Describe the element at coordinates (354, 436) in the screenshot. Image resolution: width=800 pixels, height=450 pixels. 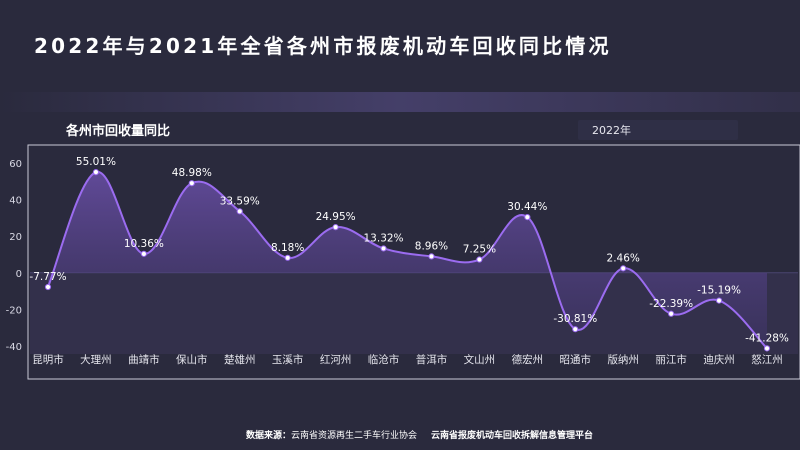
I see `source-org-1: 云南省资源再生二手车行业协会` at that location.